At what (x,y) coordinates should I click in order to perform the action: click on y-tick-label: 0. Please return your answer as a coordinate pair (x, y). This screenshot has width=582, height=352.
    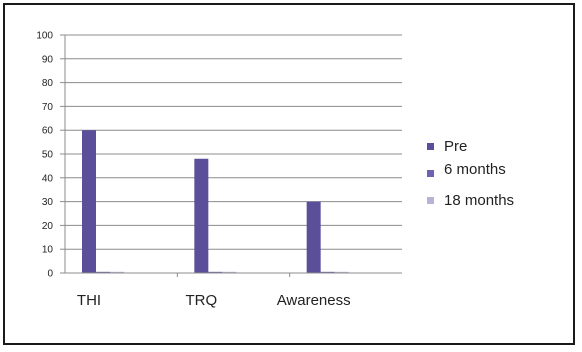
    Looking at the image, I should click on (50, 274).